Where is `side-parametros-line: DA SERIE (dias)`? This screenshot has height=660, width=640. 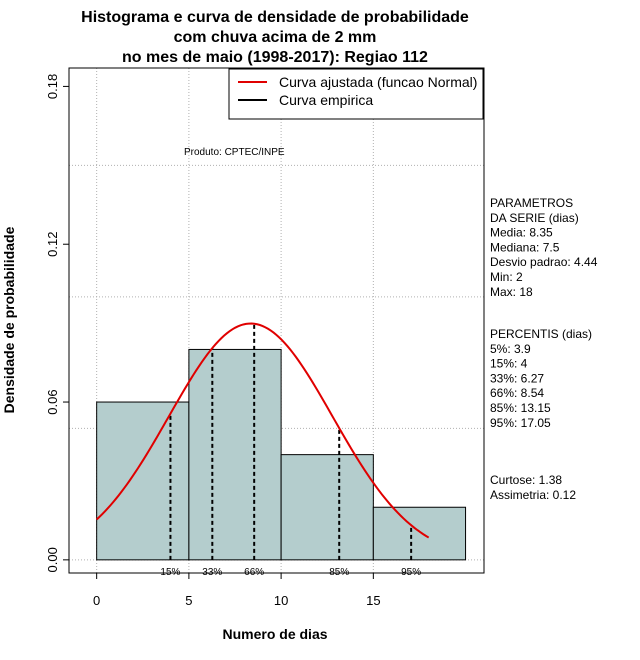
side-parametros-line: DA SERIE (dias) is located at coordinates (534, 218).